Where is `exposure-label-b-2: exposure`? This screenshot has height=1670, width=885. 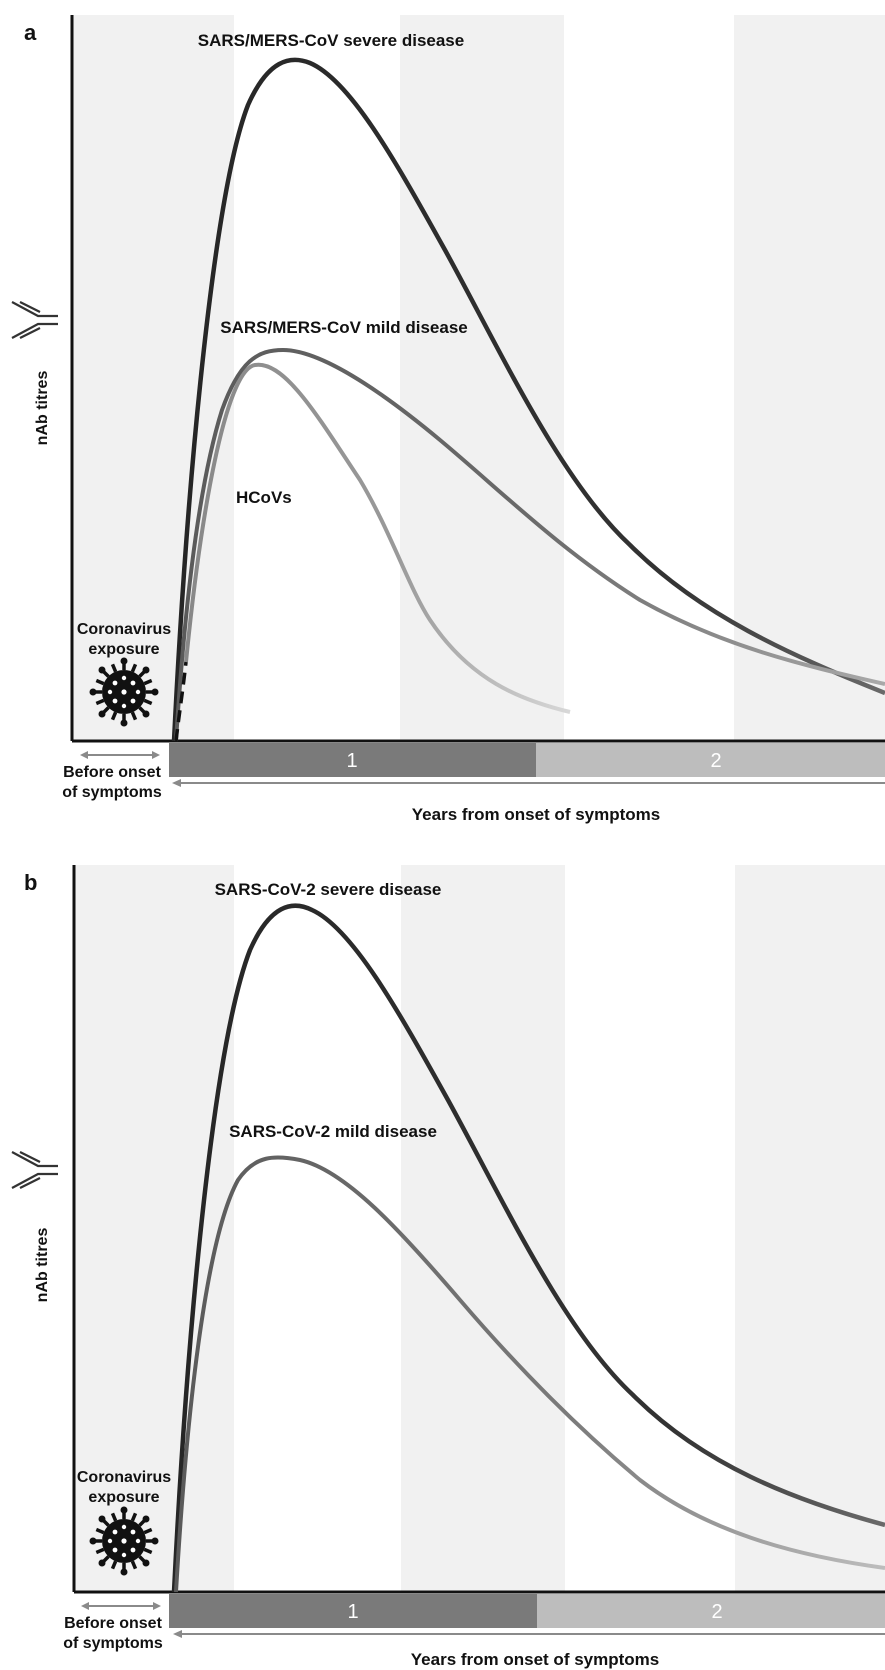 exposure-label-b-2: exposure is located at coordinates (123, 1497).